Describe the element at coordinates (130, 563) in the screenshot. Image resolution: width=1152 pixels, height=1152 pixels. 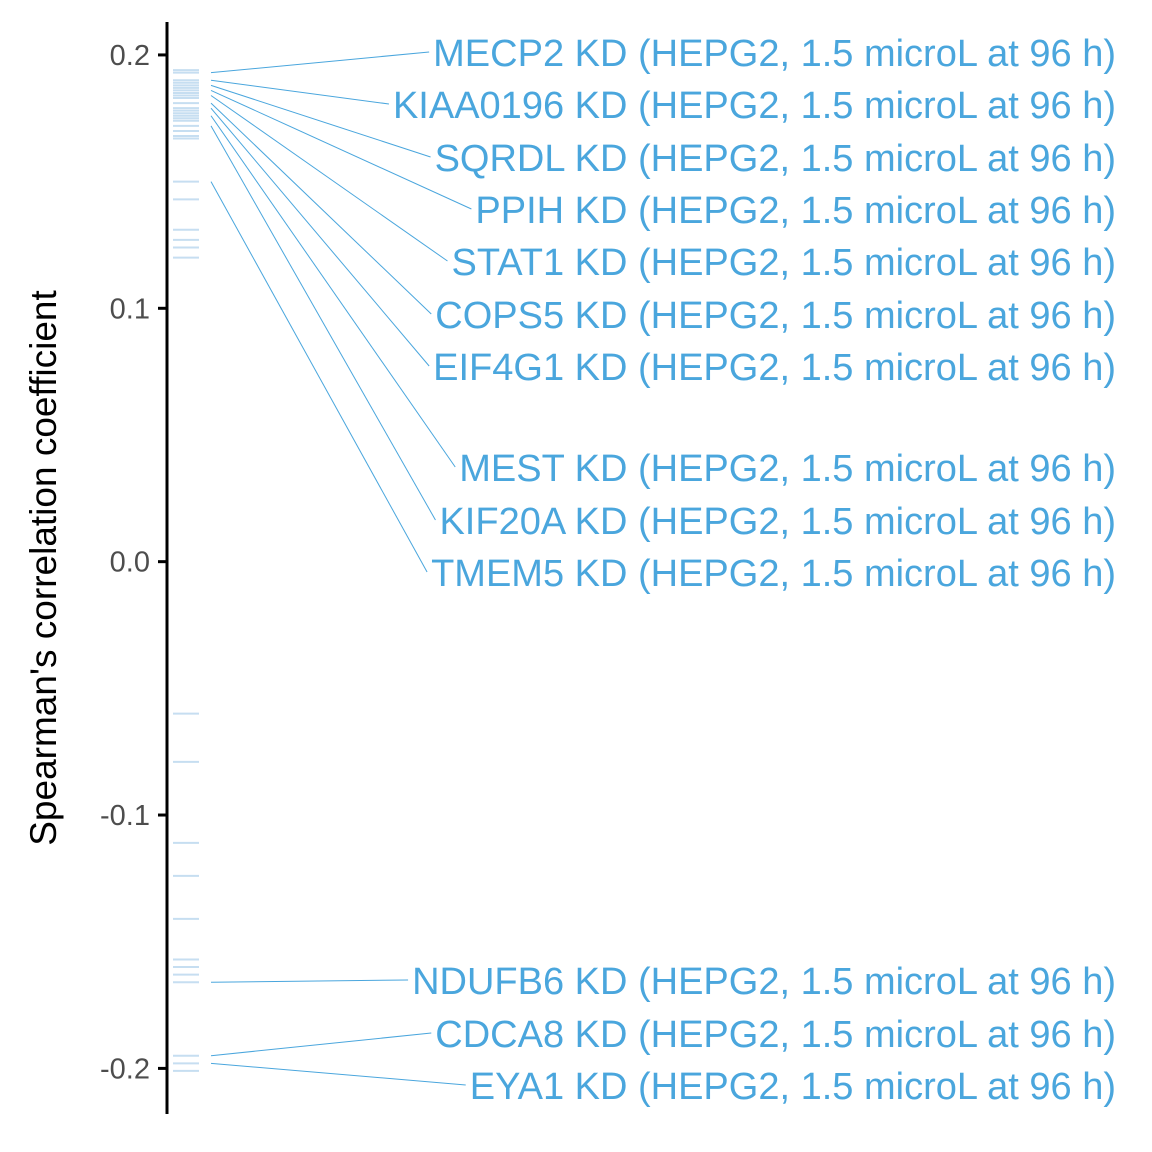
I see `y-tick-label: 0.0` at that location.